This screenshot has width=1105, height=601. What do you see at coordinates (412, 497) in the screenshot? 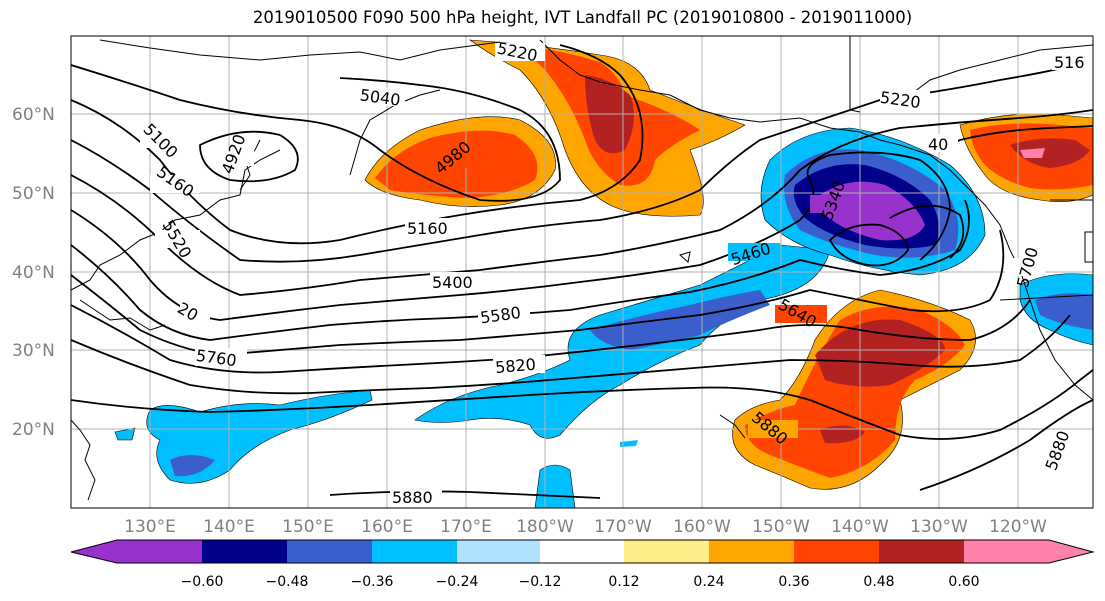
I see `contour-label: 5880` at bounding box center [412, 497].